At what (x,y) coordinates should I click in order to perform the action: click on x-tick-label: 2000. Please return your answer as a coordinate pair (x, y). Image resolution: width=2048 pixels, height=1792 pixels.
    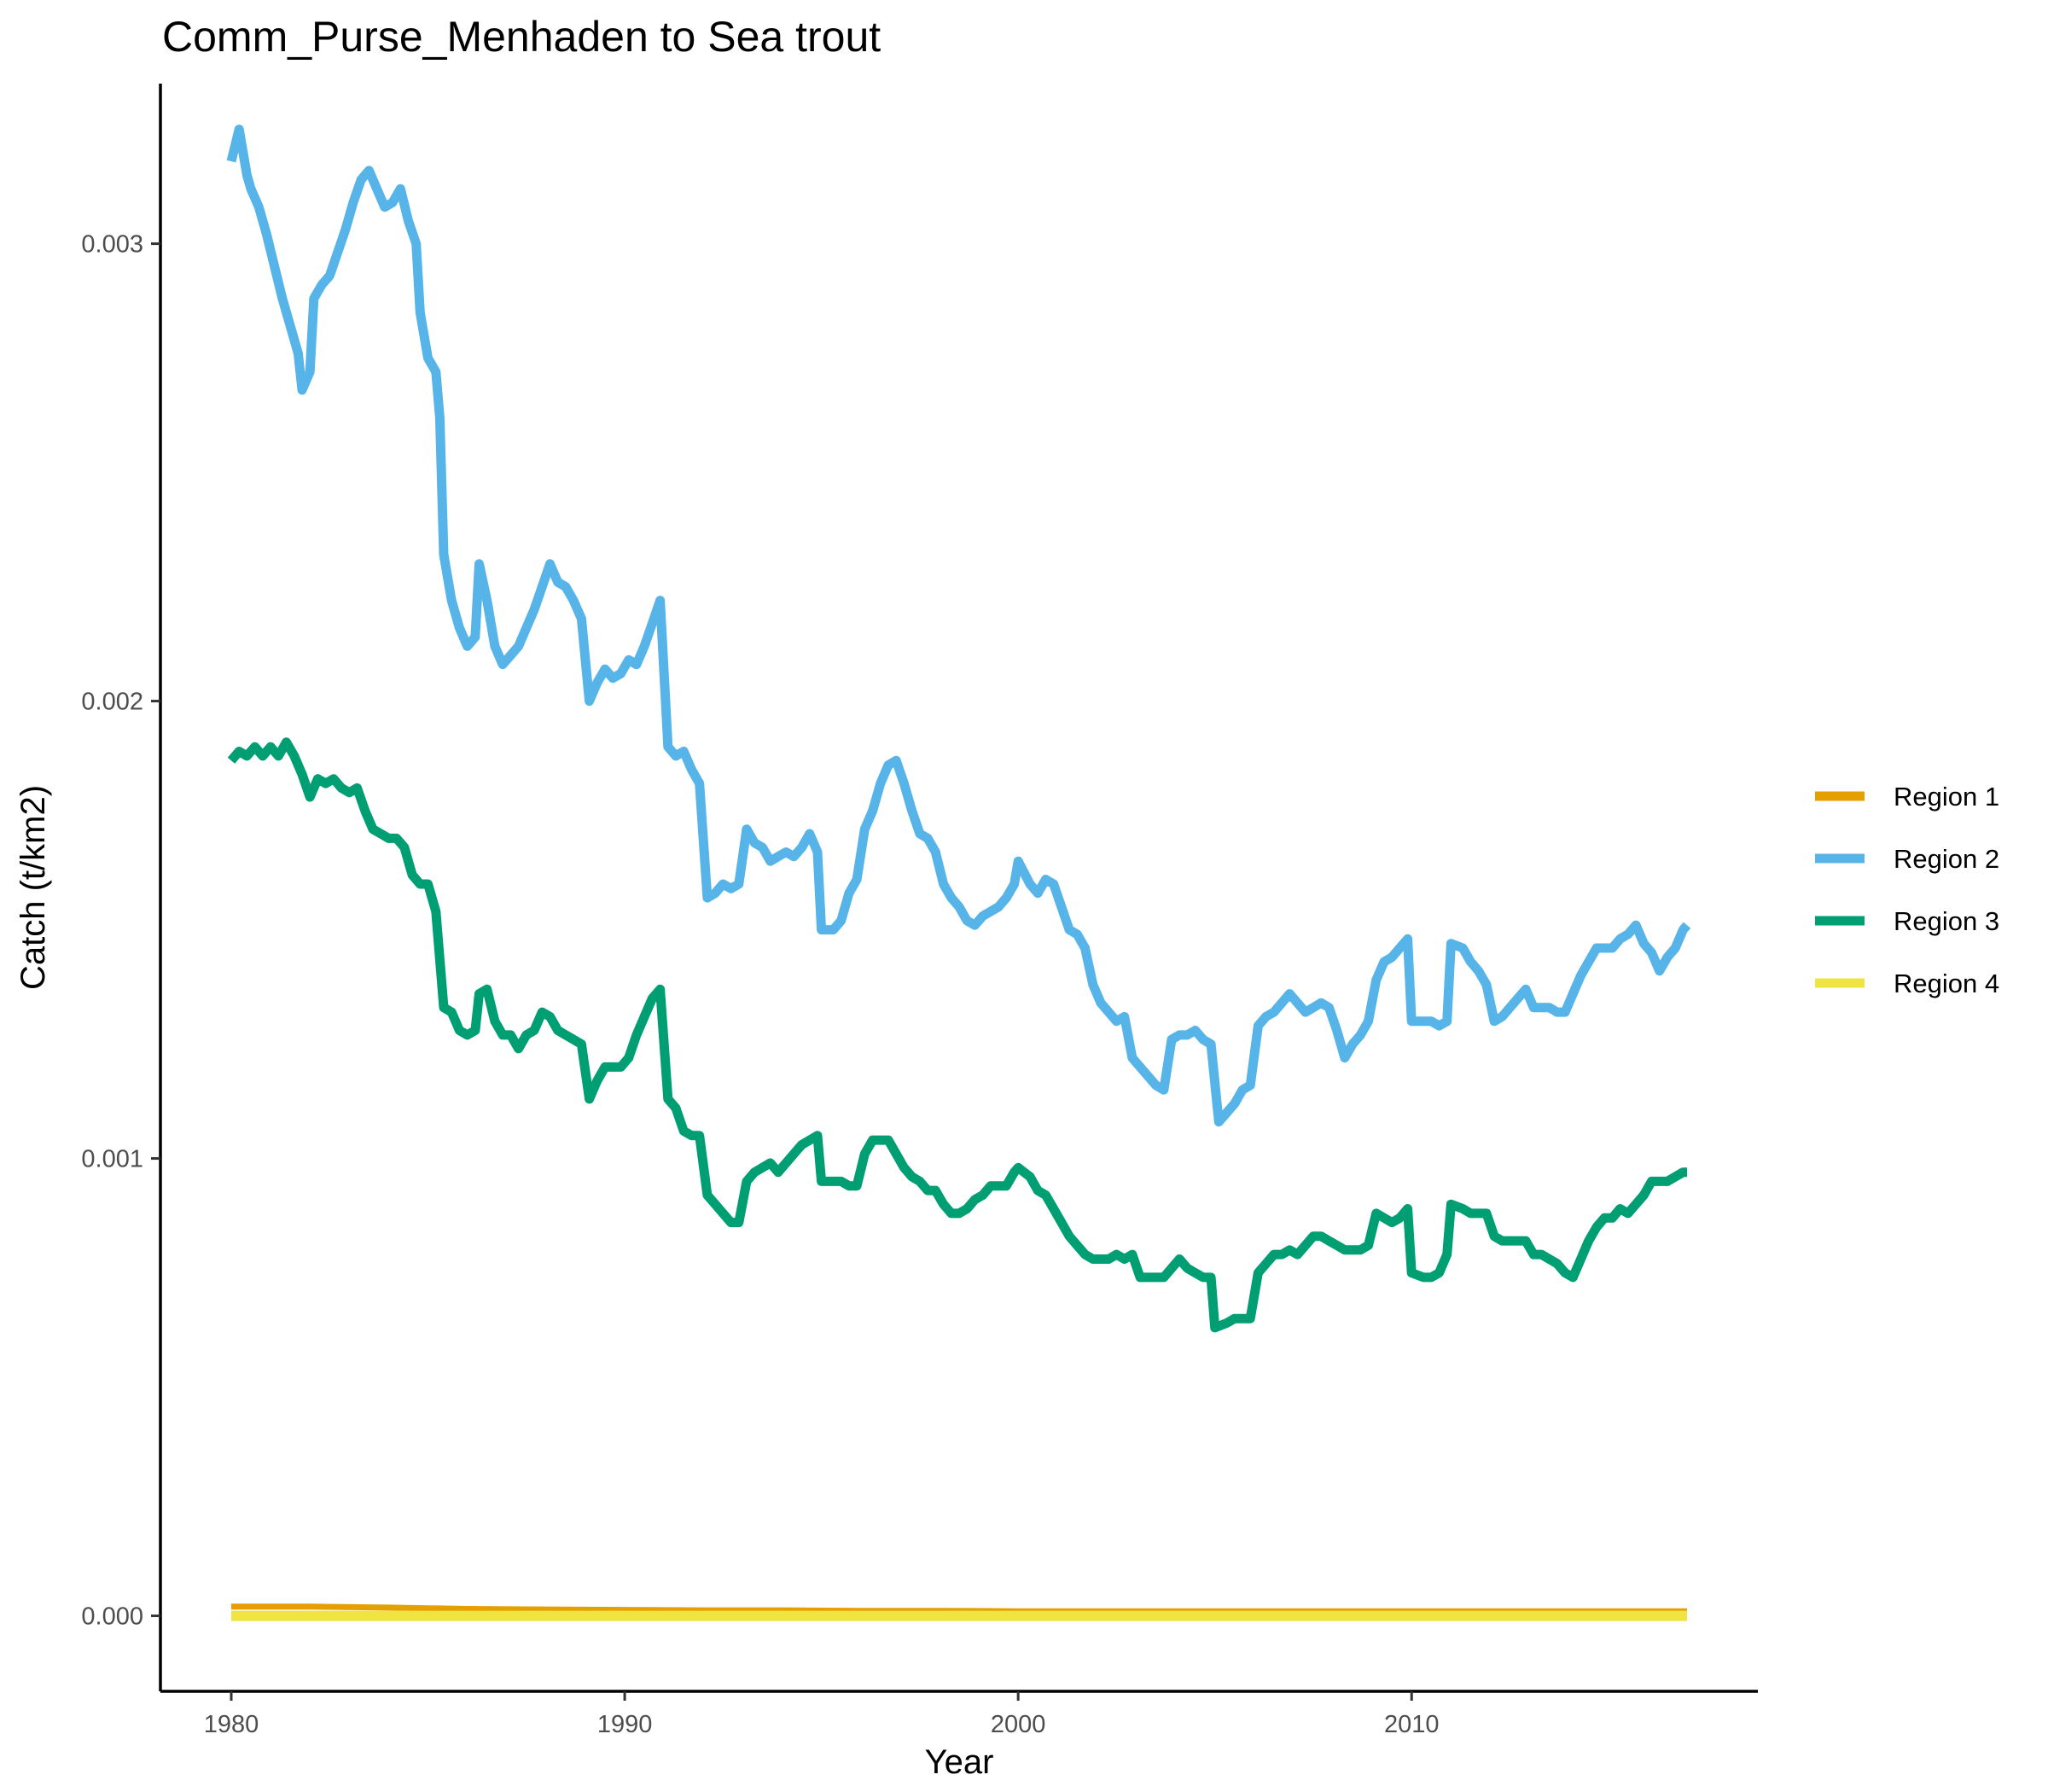
    Looking at the image, I should click on (1019, 1724).